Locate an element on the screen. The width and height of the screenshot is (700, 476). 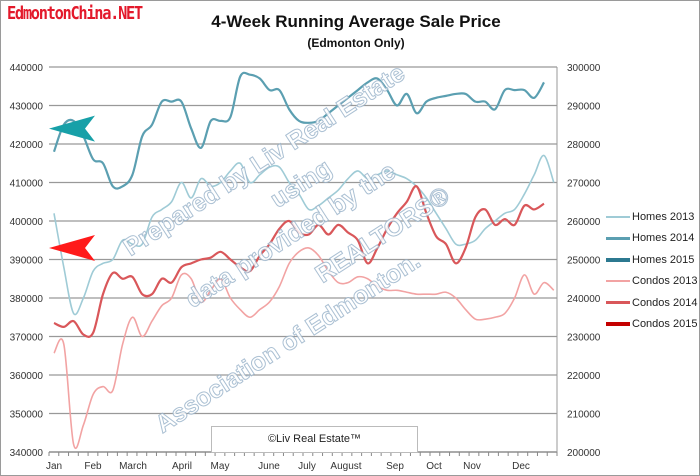
condos-arrow-icon is located at coordinates (72, 247).